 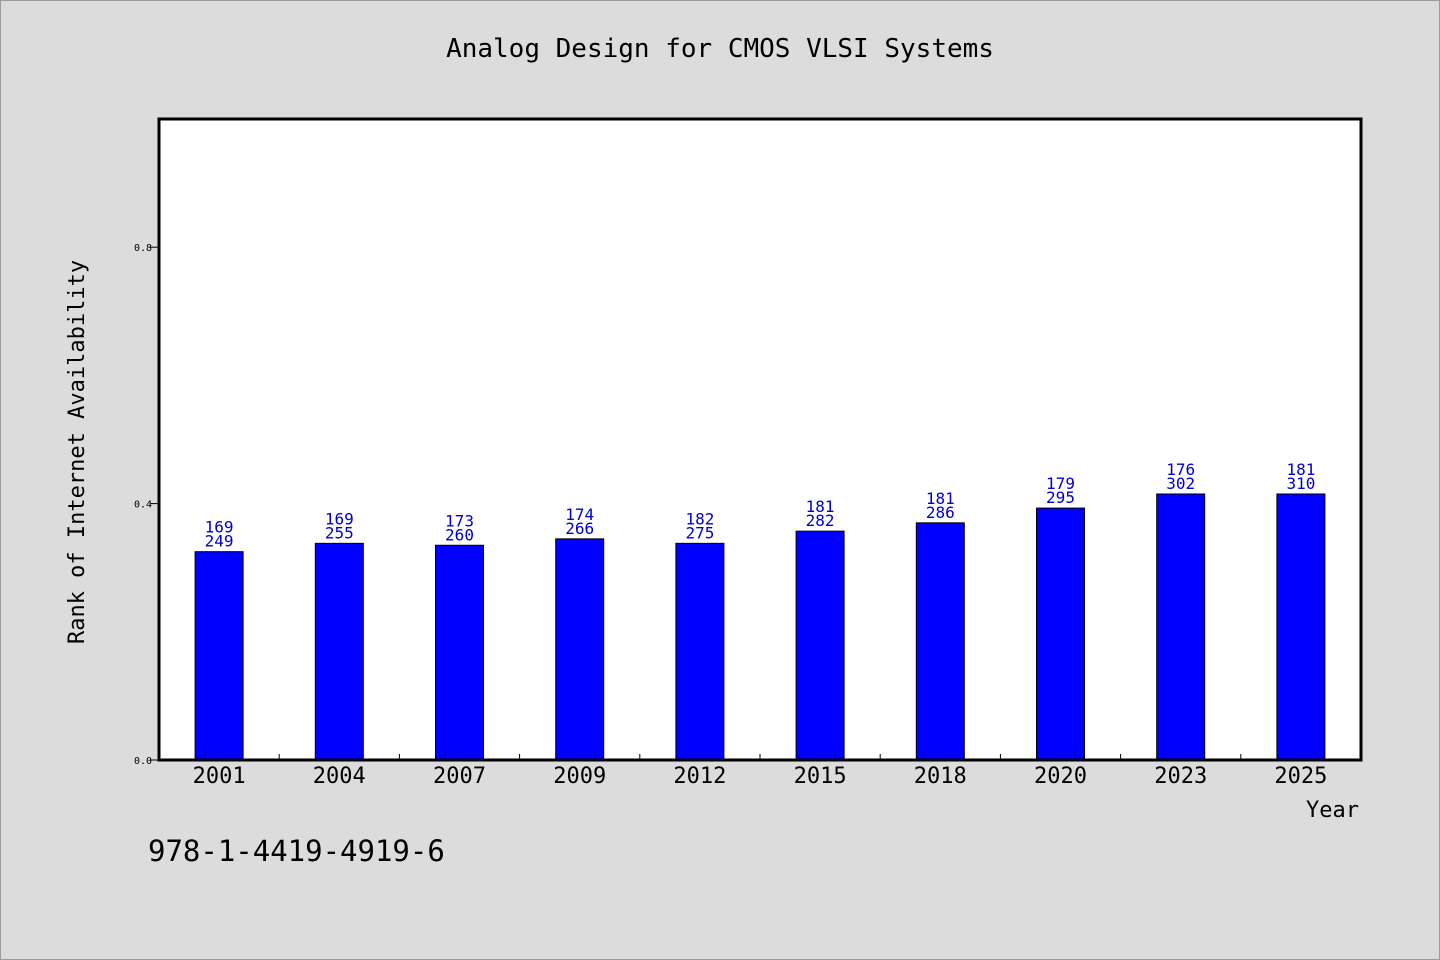 What do you see at coordinates (940, 512) in the screenshot?
I see `bar-label-bottom: 286` at bounding box center [940, 512].